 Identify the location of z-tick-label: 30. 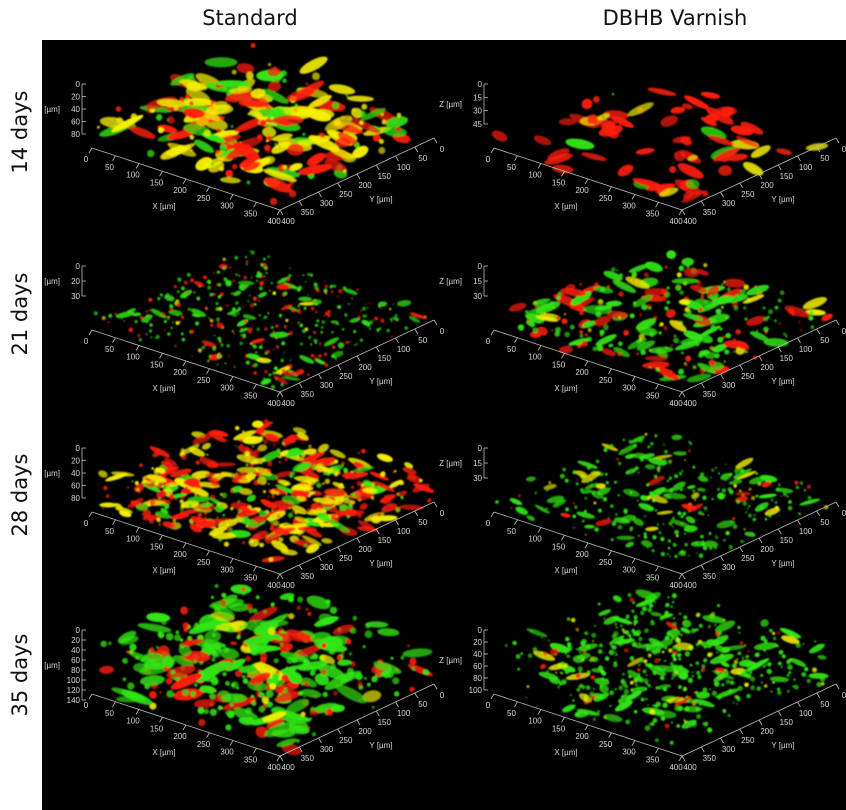
(477, 296).